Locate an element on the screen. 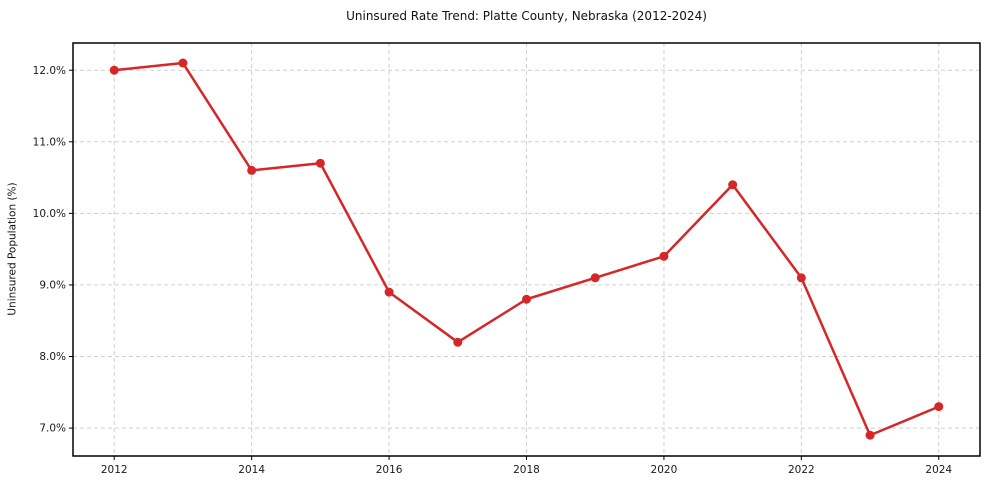  x-tick-label: 2020 is located at coordinates (664, 470).